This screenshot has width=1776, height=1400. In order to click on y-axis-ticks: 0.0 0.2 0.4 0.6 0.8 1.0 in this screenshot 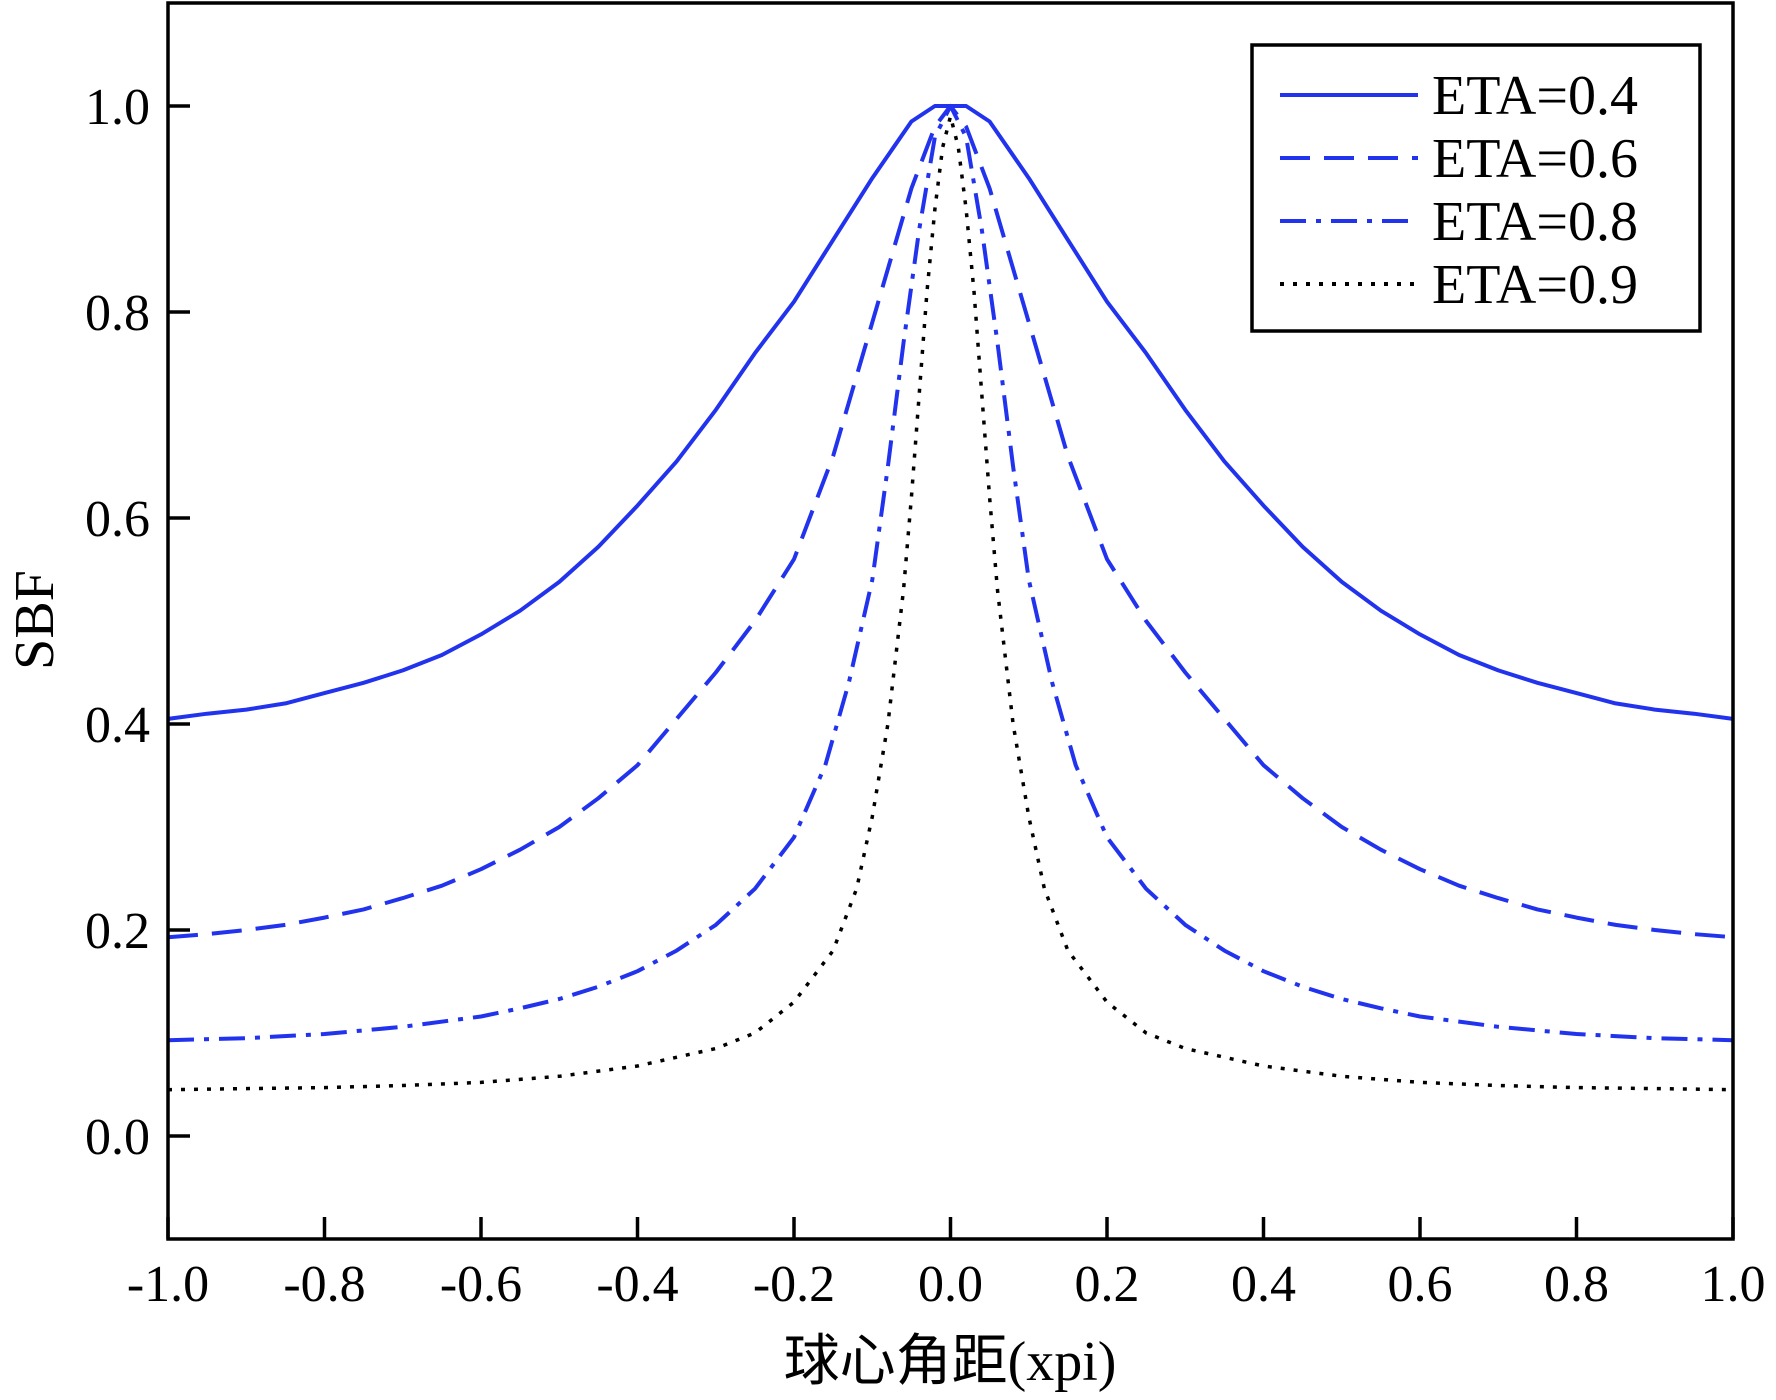, I will do `click(137, 622)`.